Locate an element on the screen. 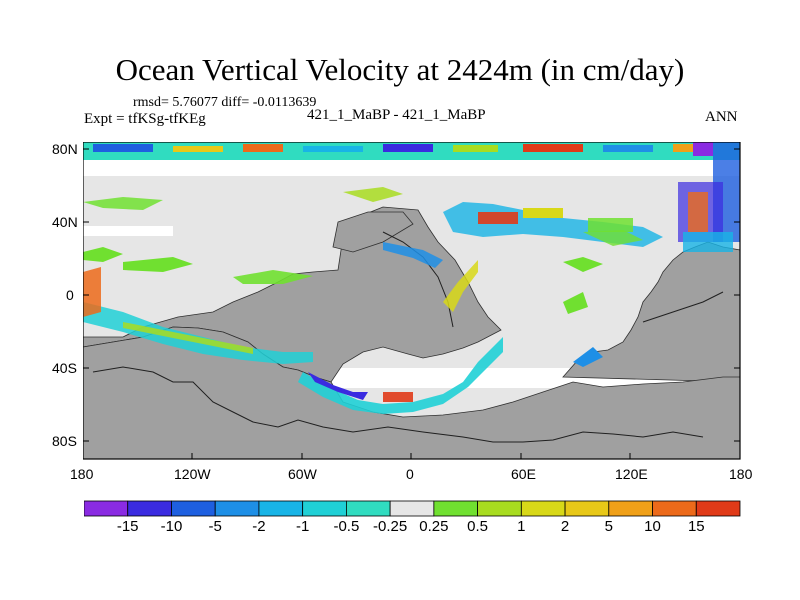 The image size is (800, 600). land-north-africa-arabia is located at coordinates (373, 232).